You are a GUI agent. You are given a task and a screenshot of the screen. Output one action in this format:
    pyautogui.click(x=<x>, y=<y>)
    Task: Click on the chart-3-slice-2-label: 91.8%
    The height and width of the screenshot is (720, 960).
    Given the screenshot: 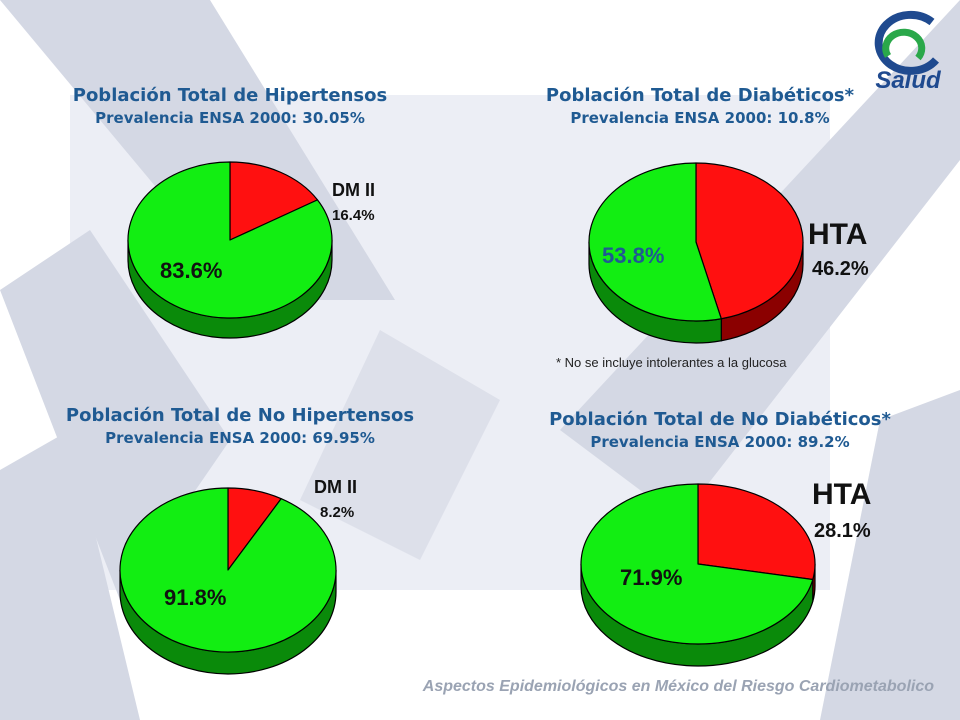 What is the action you would take?
    pyautogui.click(x=195, y=597)
    